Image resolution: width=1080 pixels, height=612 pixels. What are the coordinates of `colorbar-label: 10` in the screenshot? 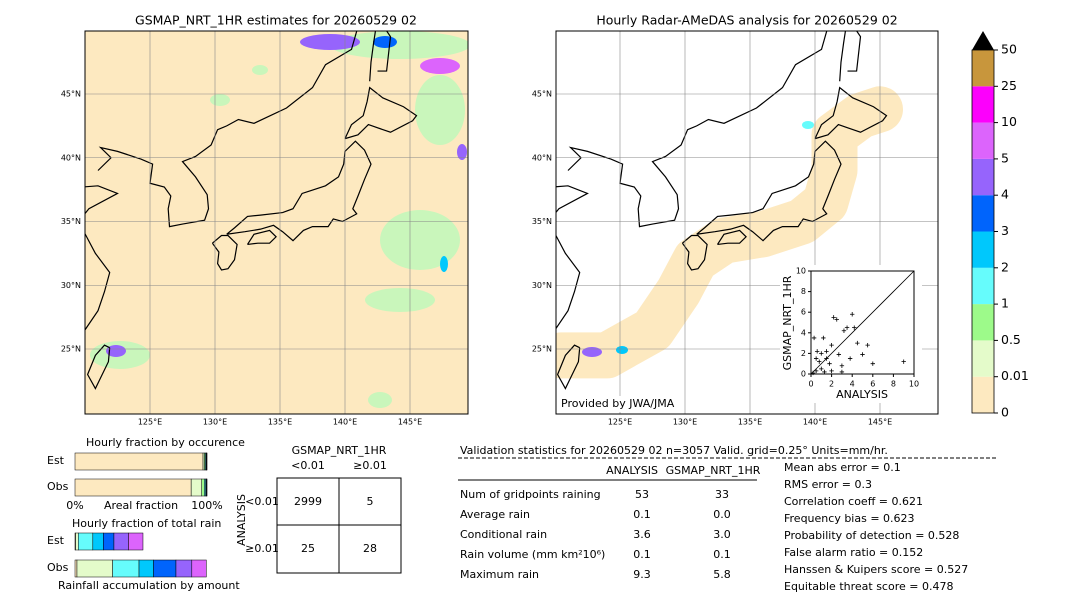 It's located at (1009, 121).